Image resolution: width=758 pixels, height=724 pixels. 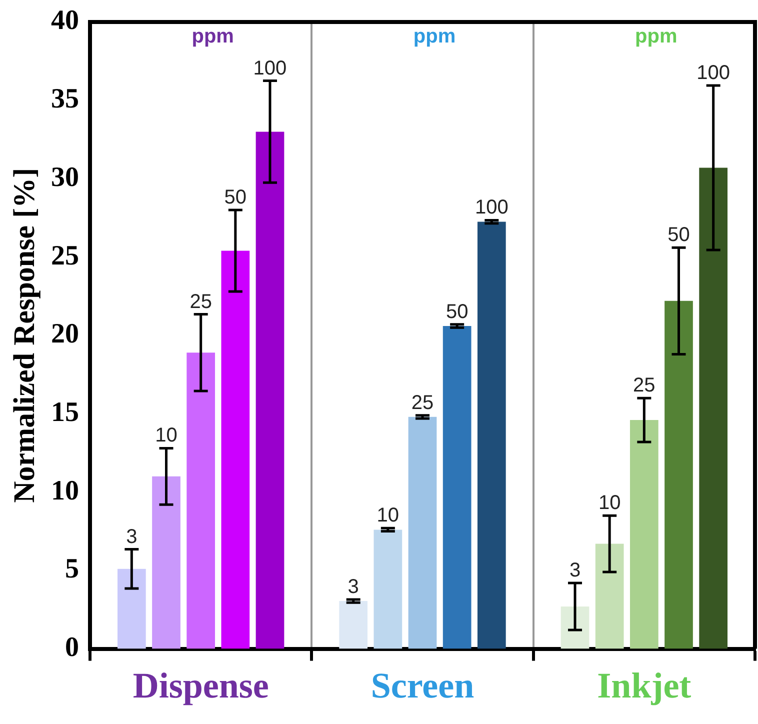 What do you see at coordinates (353, 587) in the screenshot?
I see `series-label: 3` at bounding box center [353, 587].